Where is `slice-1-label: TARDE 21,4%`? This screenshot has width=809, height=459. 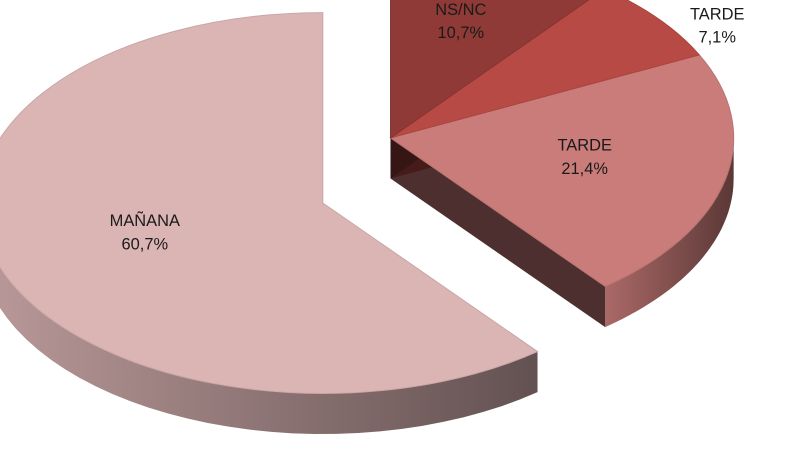 slice-1-label: TARDE 21,4% is located at coordinates (584, 157).